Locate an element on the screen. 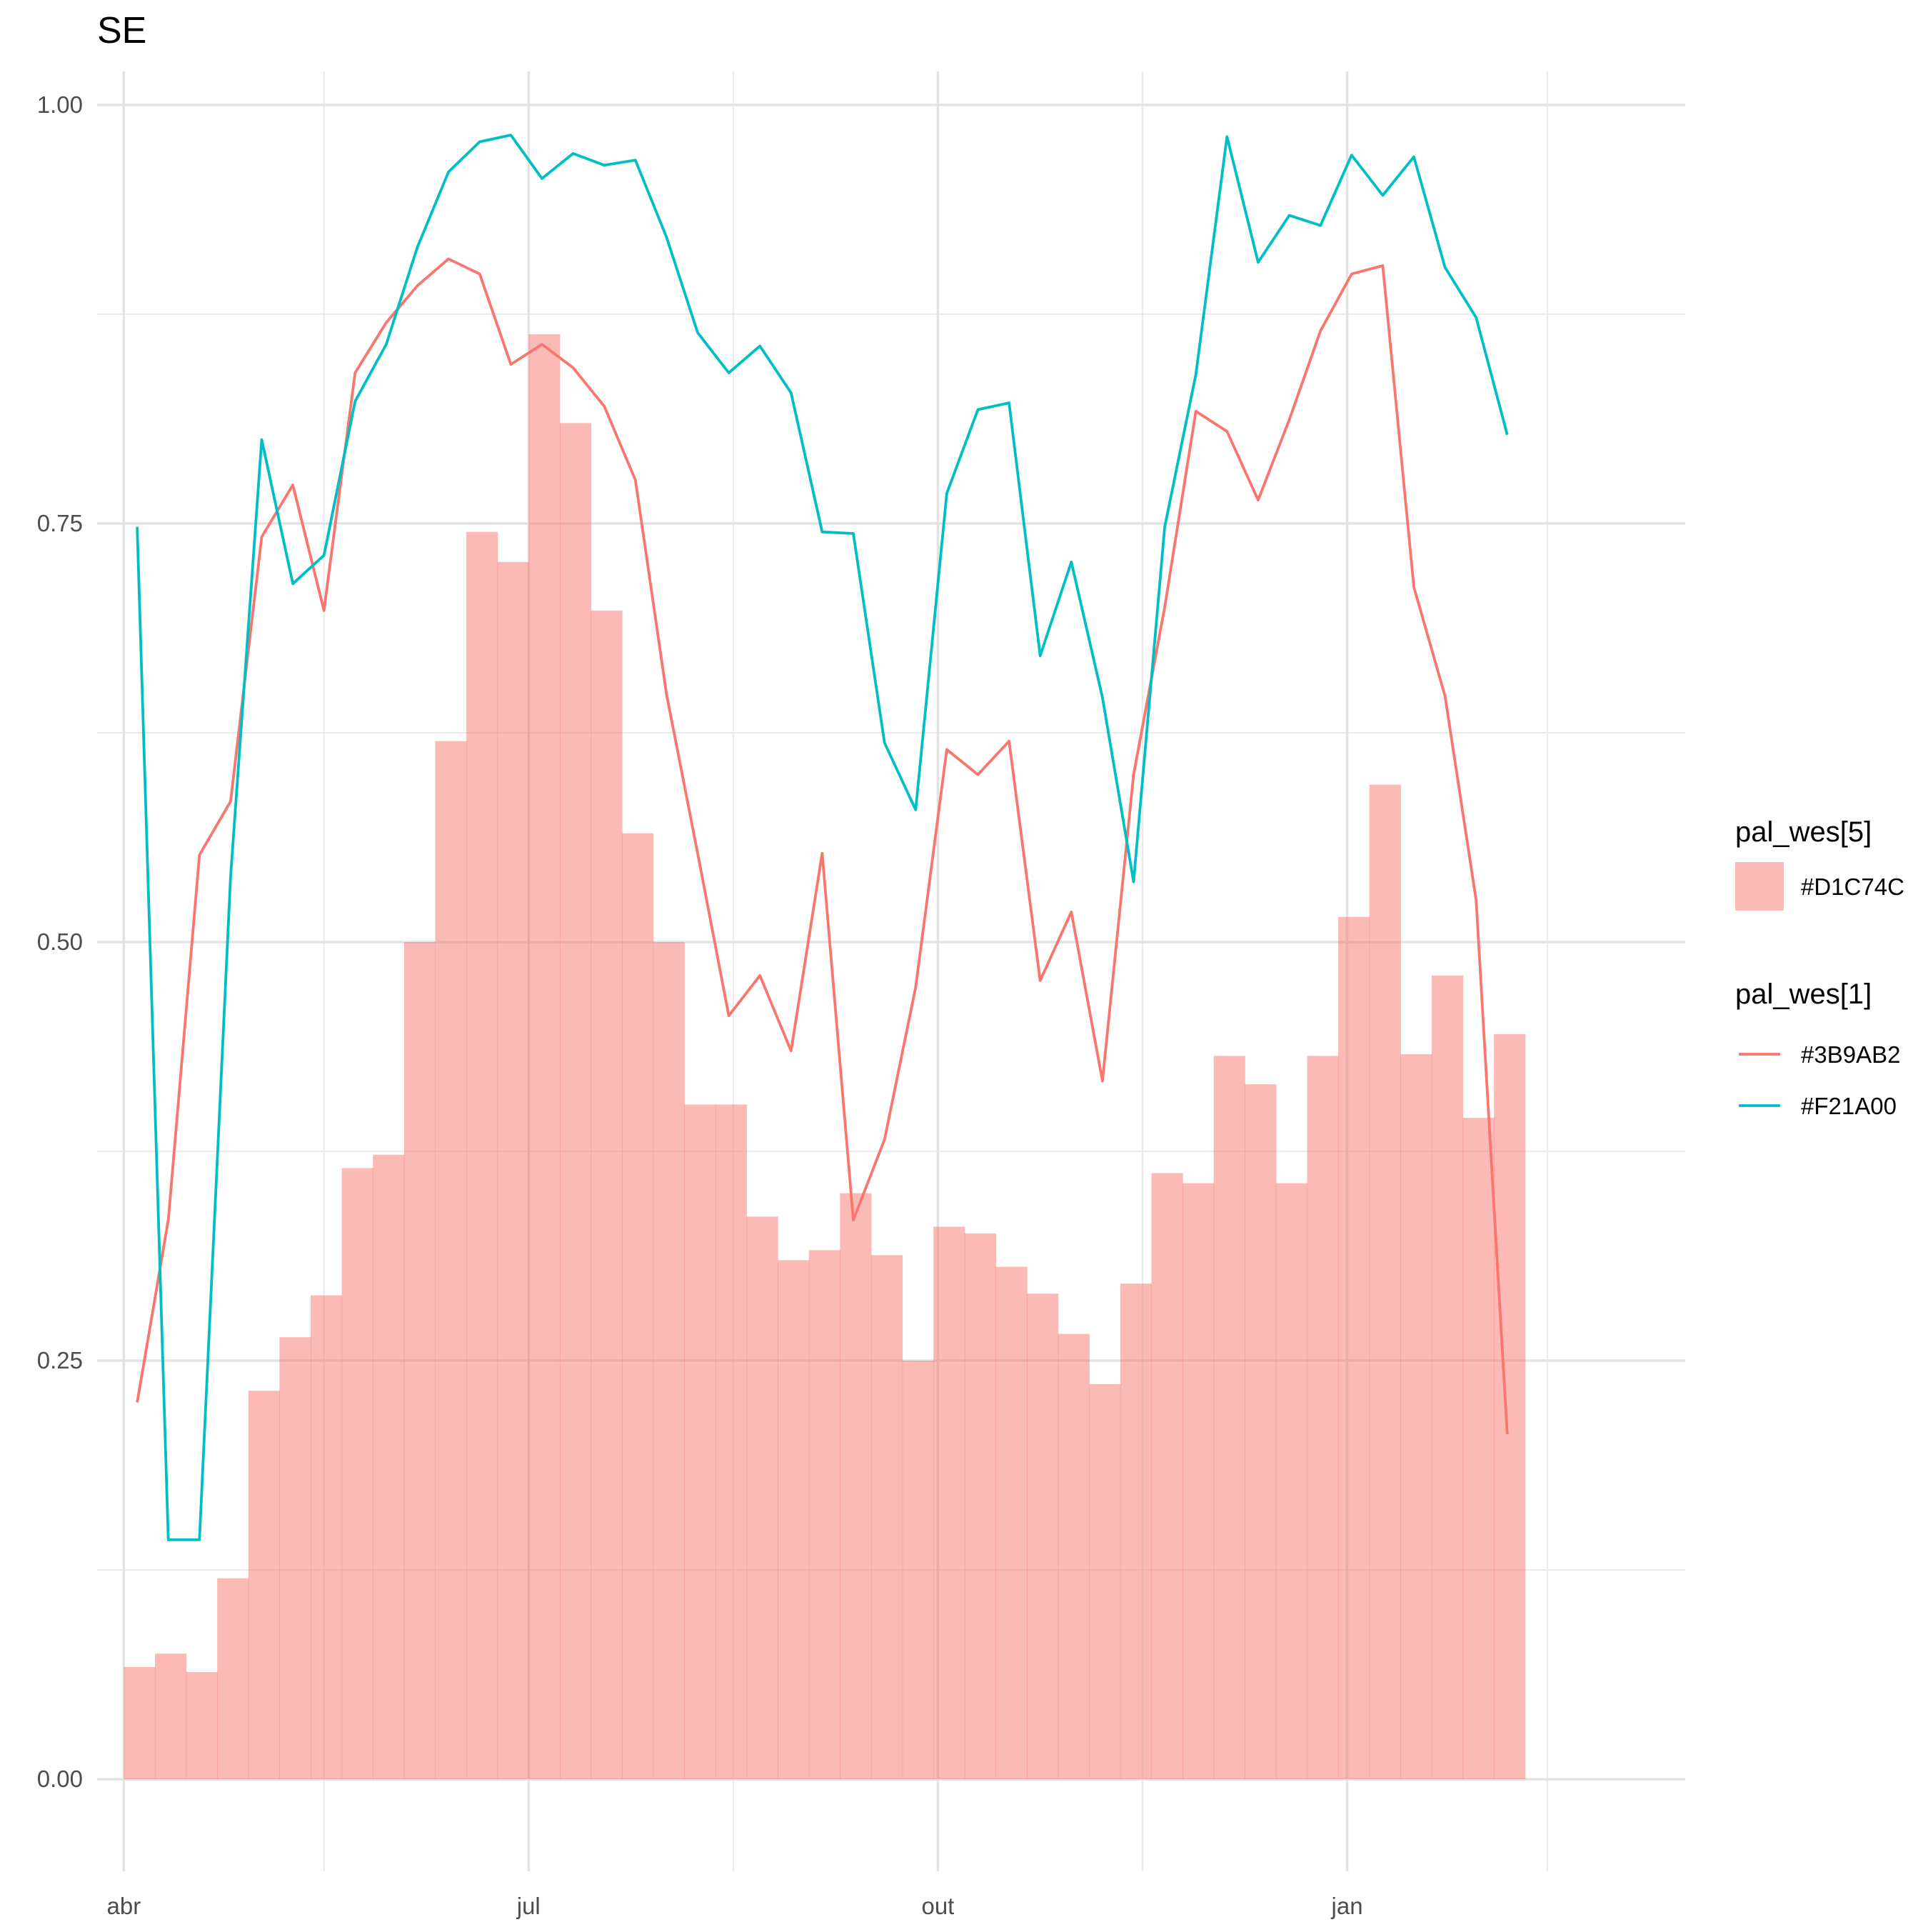 The width and height of the screenshot is (1928, 1932). x-tick-label: jul is located at coordinates (528, 1906).